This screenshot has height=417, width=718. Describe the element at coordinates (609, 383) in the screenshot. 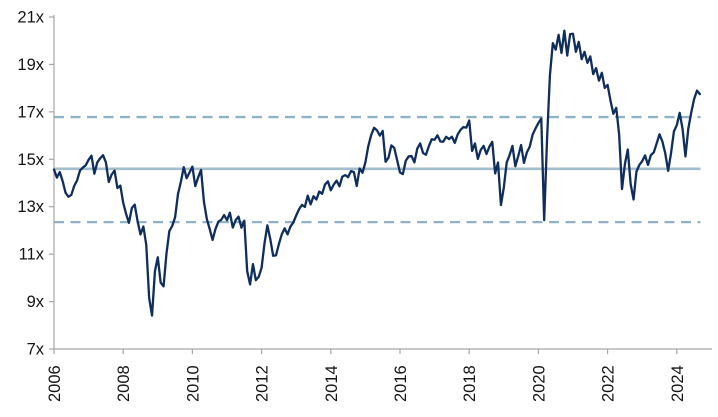

I see `x-tick-label: 2022` at that location.